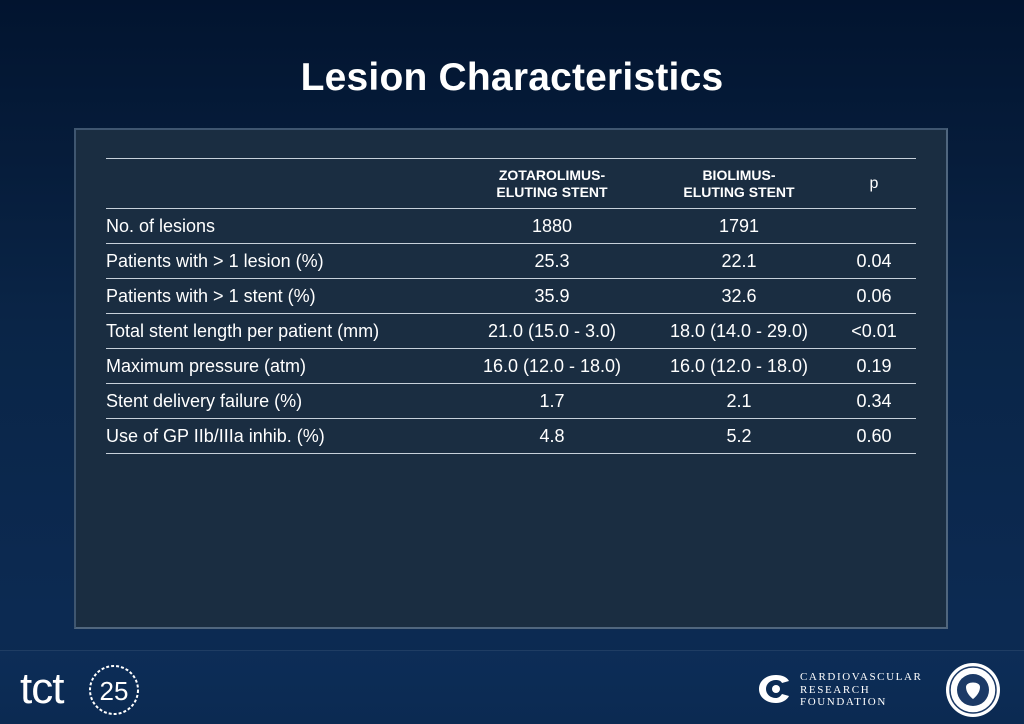 This screenshot has height=724, width=1024. What do you see at coordinates (874, 436) in the screenshot?
I see `p-value: 0.60` at bounding box center [874, 436].